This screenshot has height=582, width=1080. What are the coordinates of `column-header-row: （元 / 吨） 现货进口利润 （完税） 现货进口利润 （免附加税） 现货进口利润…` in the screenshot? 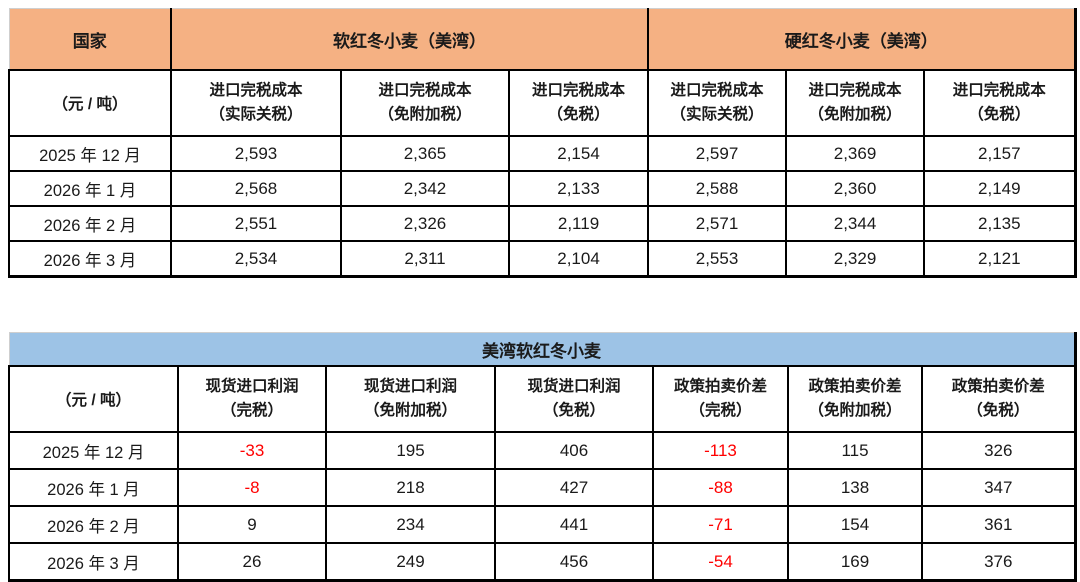 It's located at (542, 399).